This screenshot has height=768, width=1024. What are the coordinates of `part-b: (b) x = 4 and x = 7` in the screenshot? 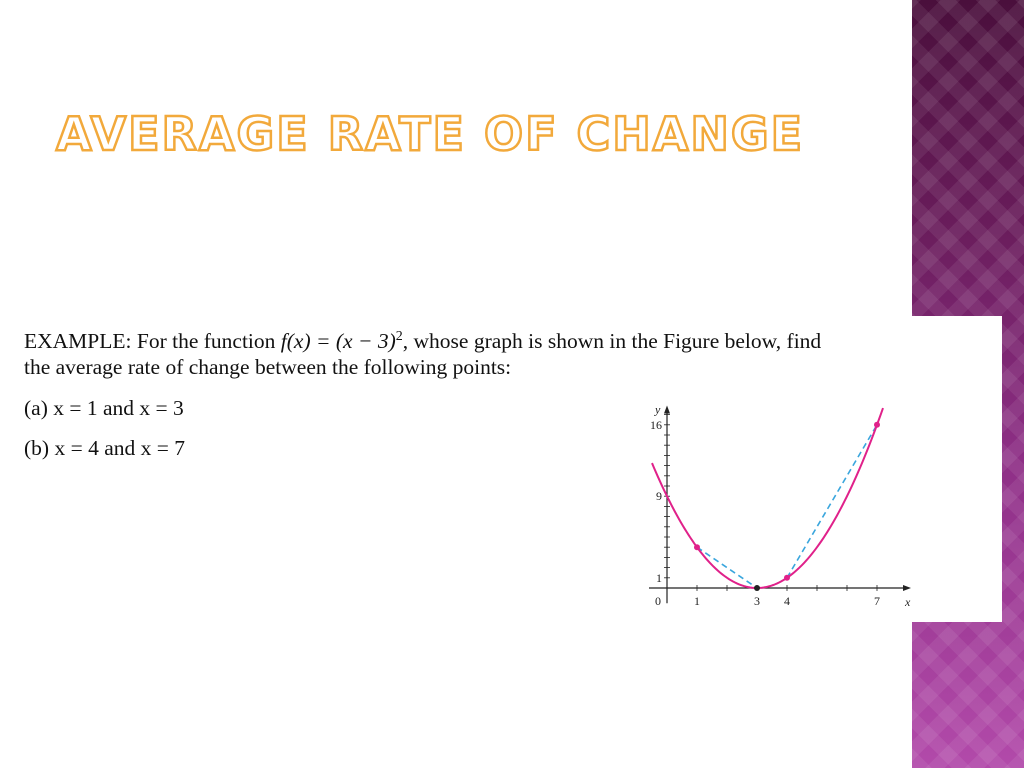 It's located at (104, 448).